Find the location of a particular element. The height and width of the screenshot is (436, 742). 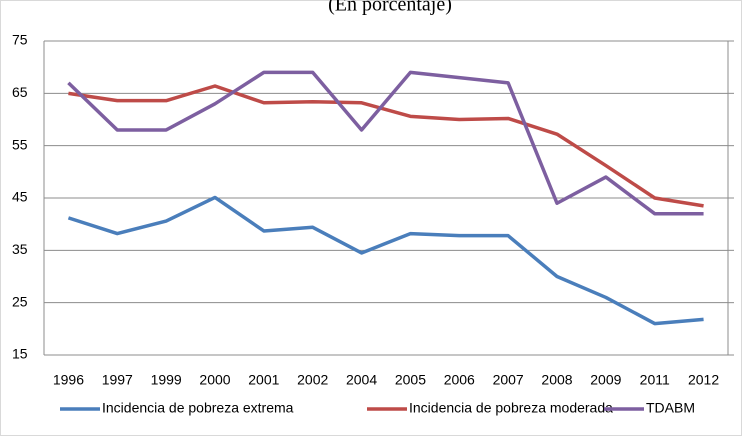

y-tick-label: 65 is located at coordinates (20, 92).